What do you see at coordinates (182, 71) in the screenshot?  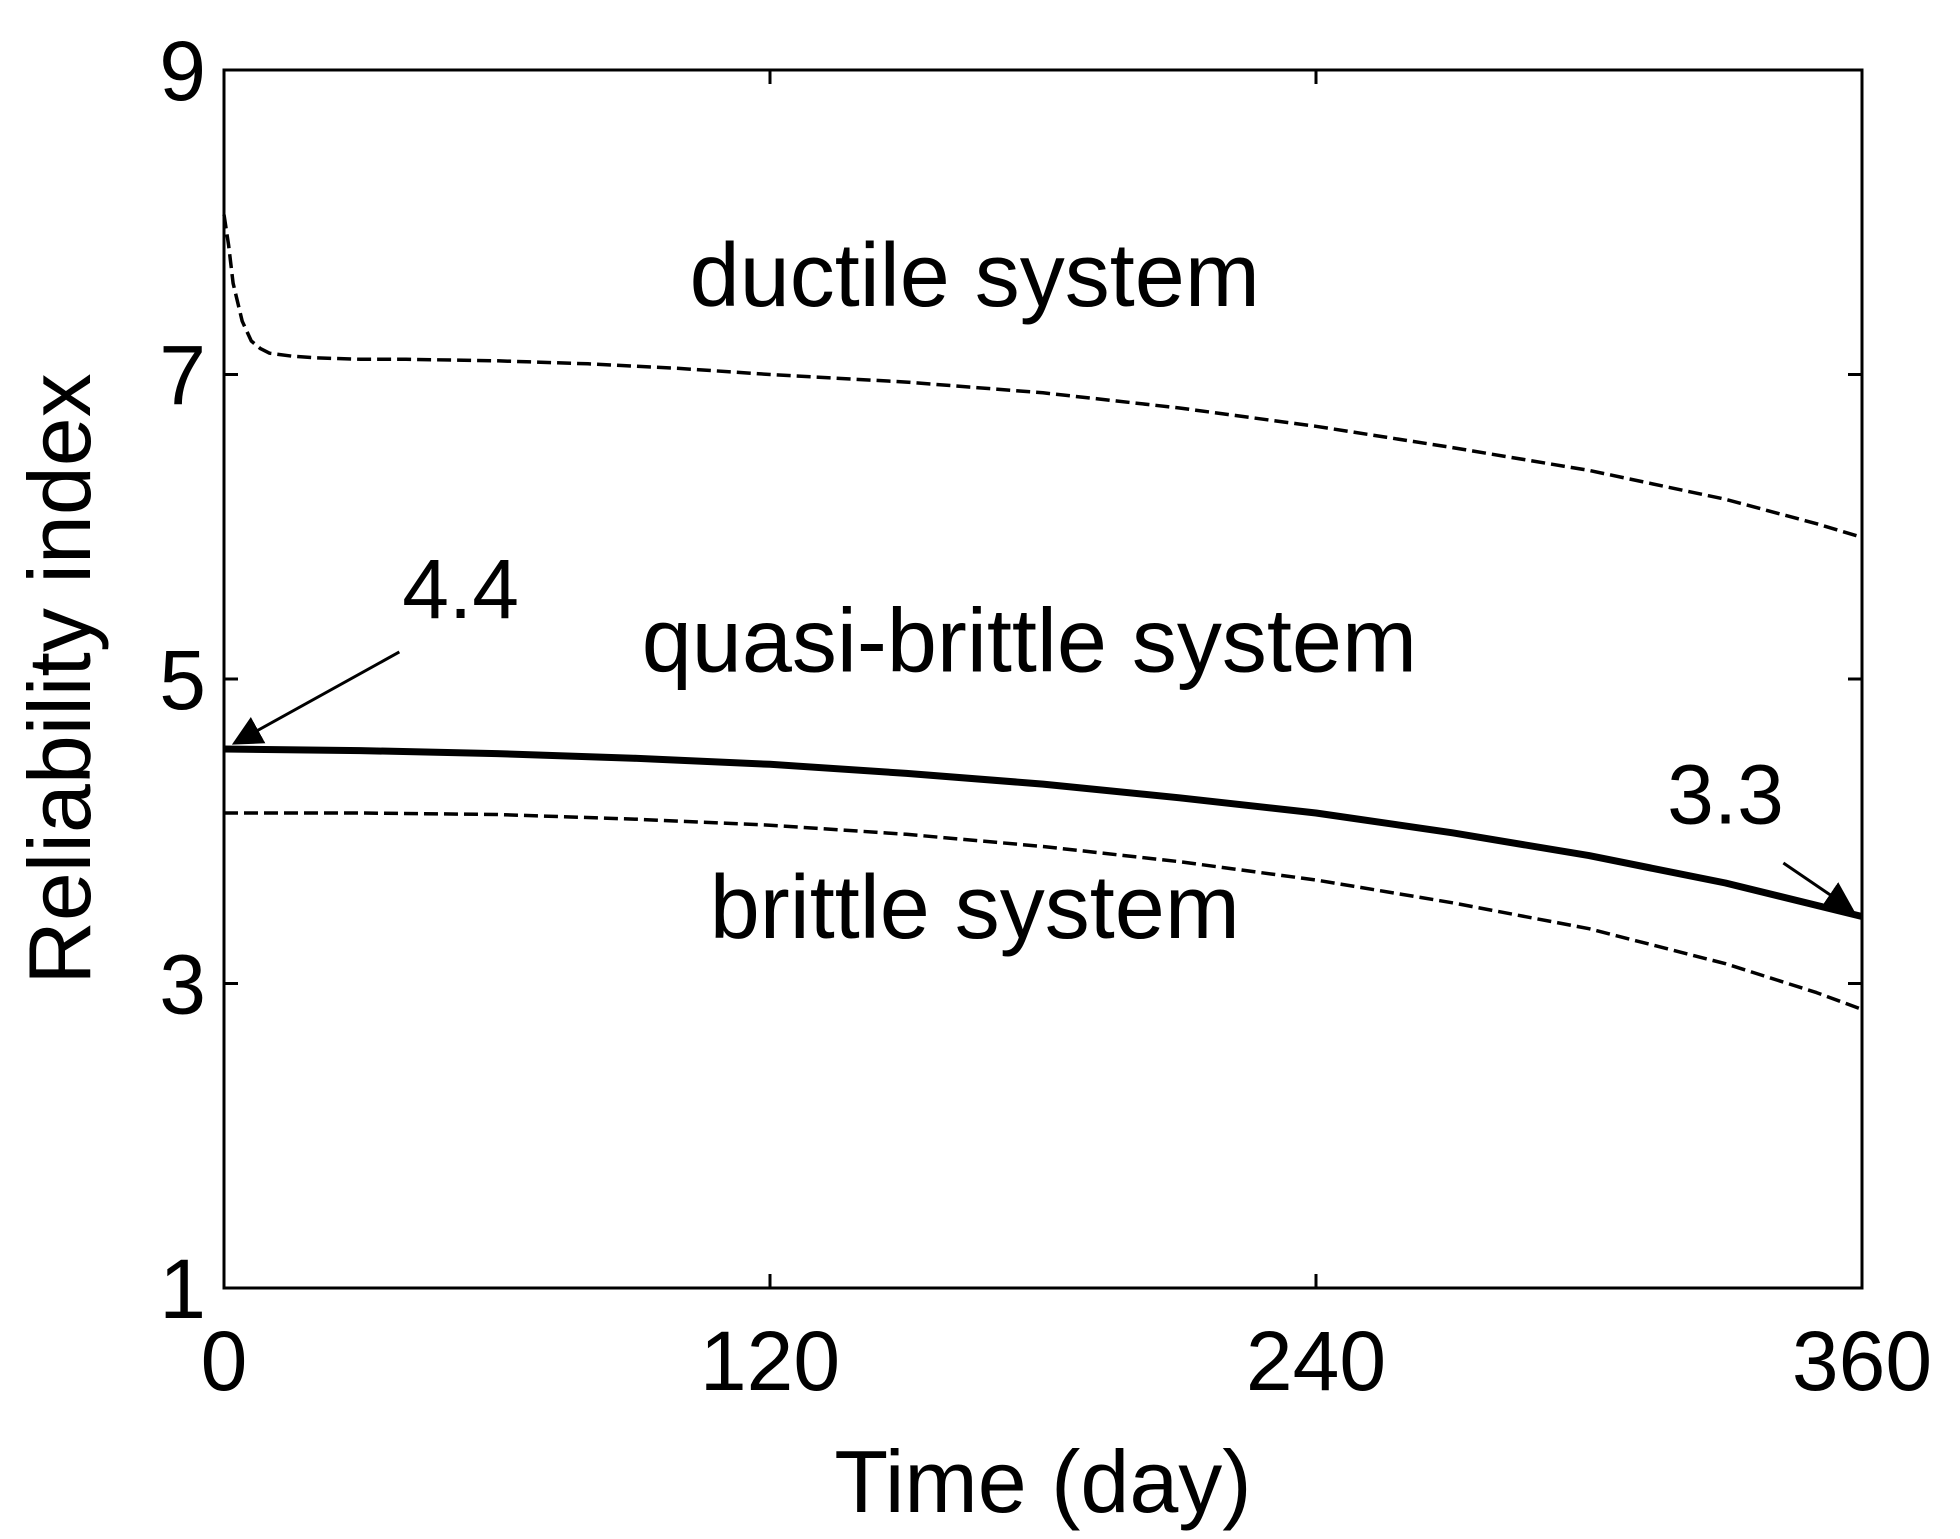 I see `y-tick-label: 9` at bounding box center [182, 71].